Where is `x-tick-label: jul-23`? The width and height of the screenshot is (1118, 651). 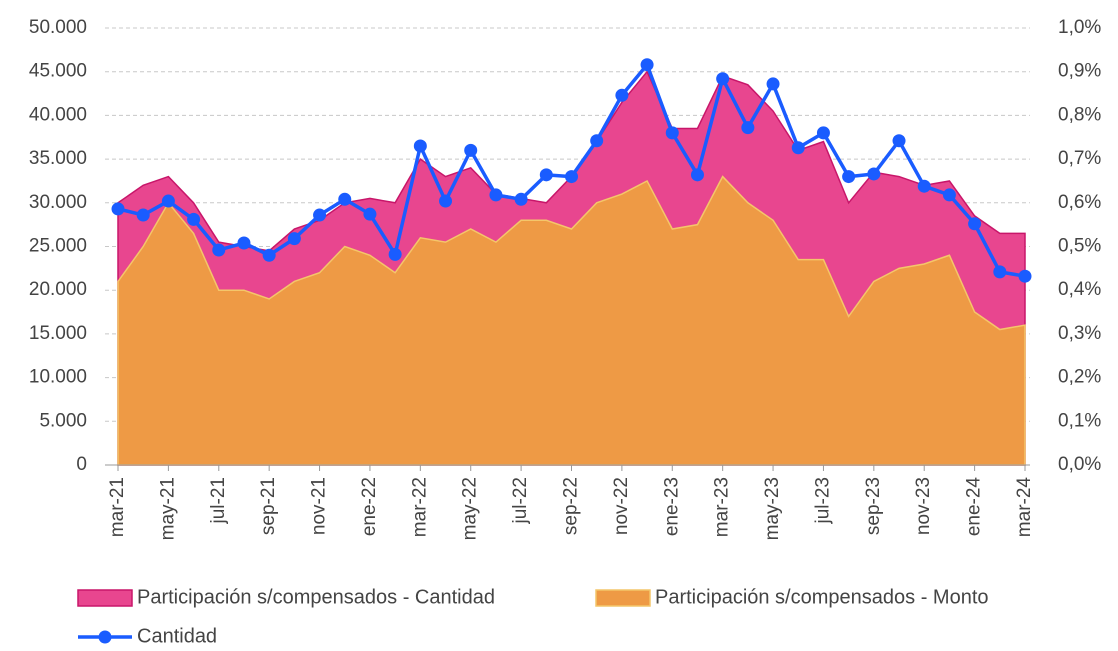 x-tick-label: jul-23 is located at coordinates (822, 500).